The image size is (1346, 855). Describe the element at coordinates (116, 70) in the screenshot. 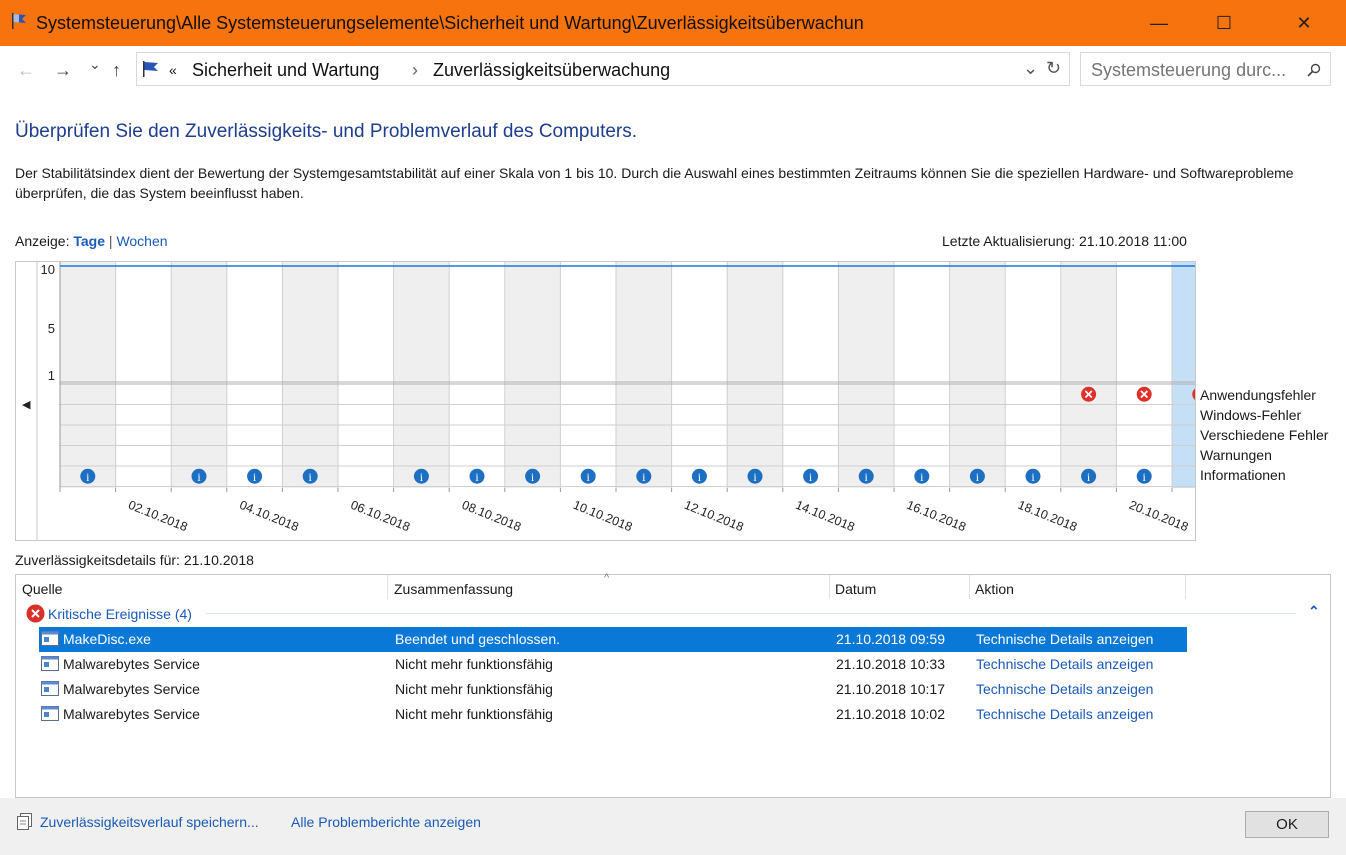

I see `up-button: ↑` at that location.